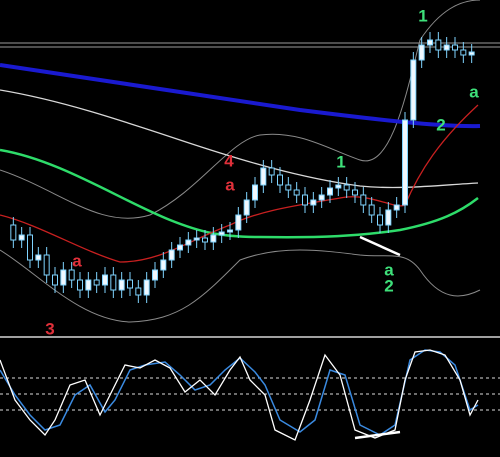 This screenshot has height=457, width=500. I want to click on annotation: 3, so click(49, 328).